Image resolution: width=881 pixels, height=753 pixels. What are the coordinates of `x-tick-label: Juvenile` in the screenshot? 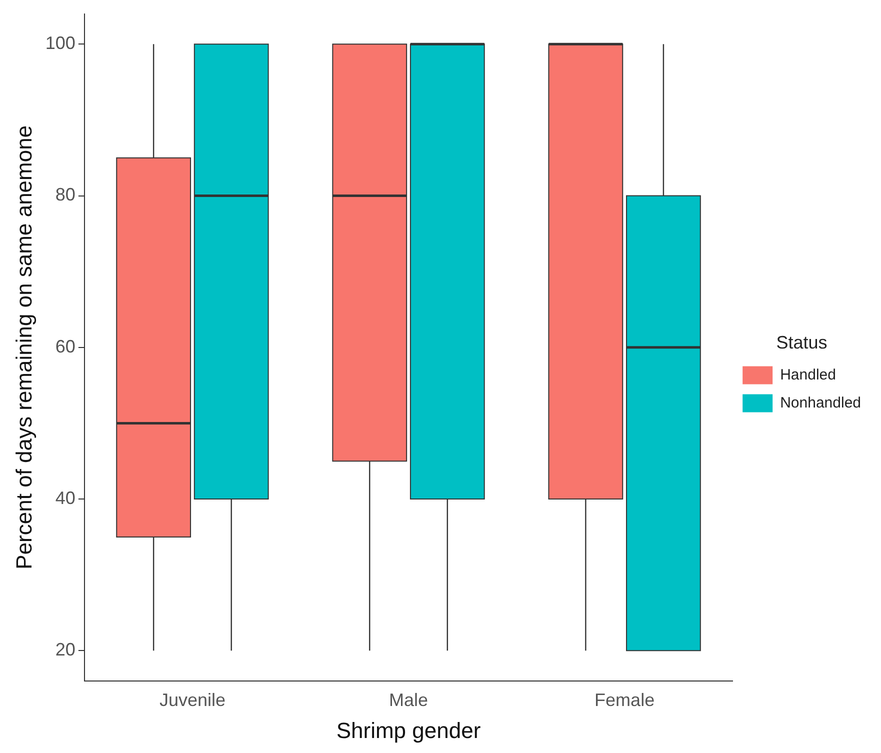 It's located at (192, 700).